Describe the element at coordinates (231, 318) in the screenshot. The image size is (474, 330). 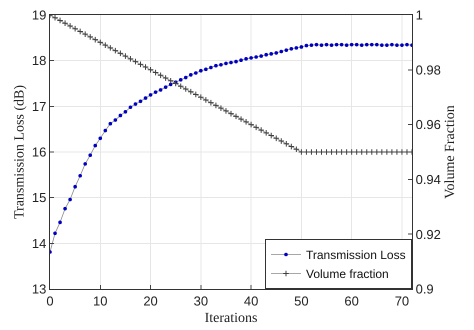
I see `x-axis-title: Iterations` at that location.